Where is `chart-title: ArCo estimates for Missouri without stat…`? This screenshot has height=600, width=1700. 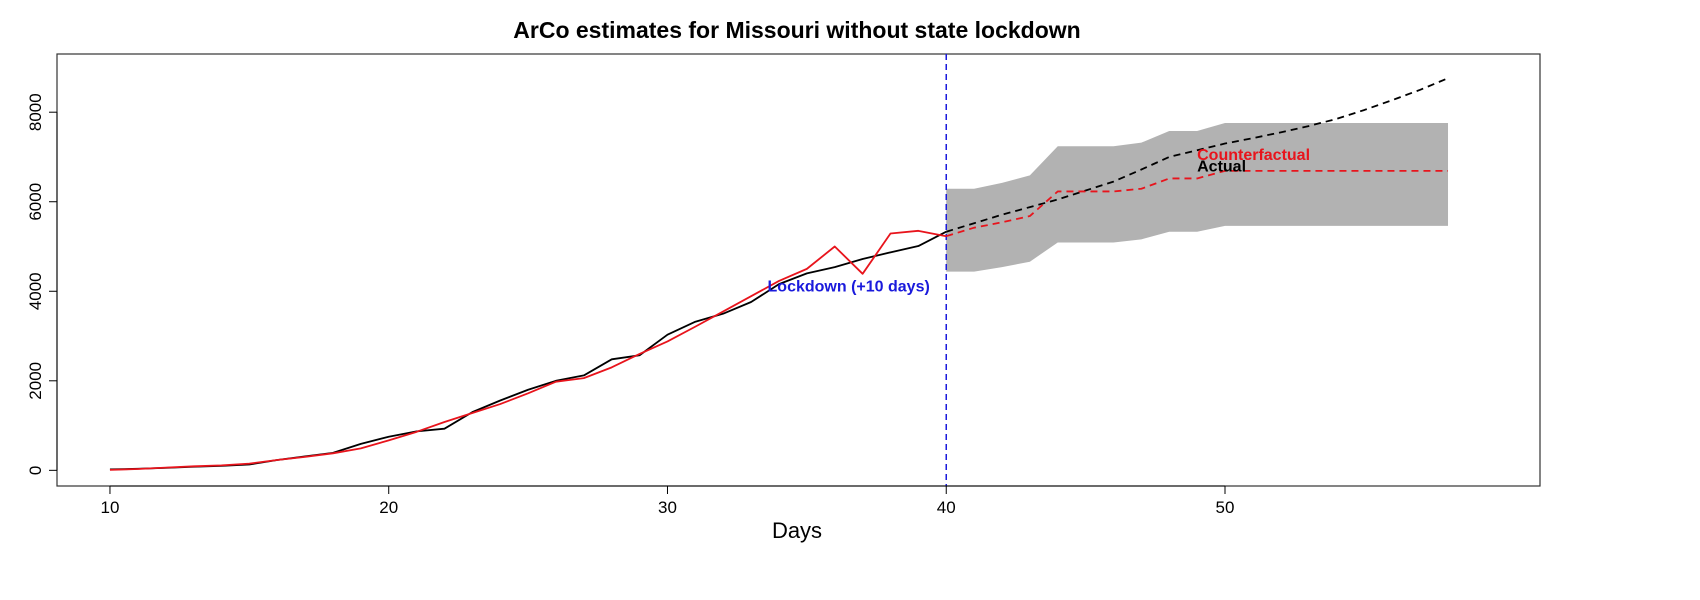
chart-title: ArCo estimates for Missouri without stat… is located at coordinates (796, 30).